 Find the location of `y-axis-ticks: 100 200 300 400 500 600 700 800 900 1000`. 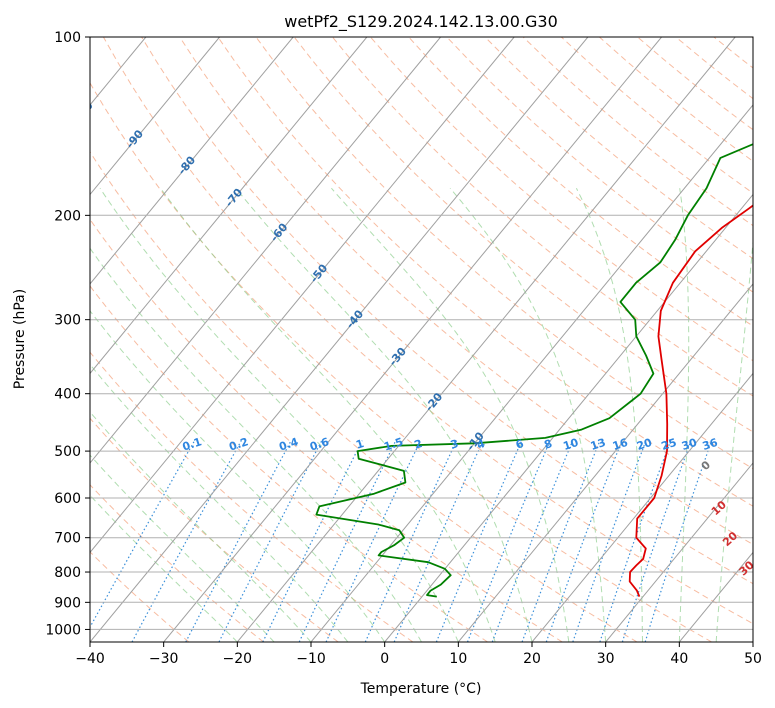

y-axis-ticks: 100 200 300 400 500 600 700 800 900 1000 is located at coordinates (67, 334).